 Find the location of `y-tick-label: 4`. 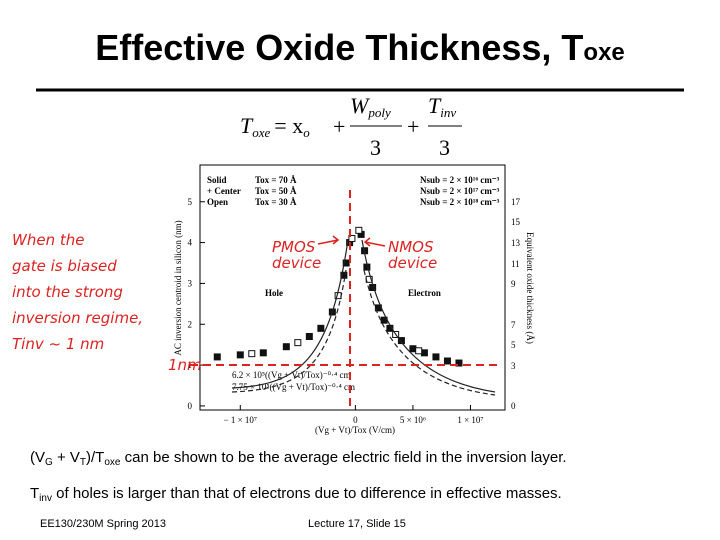

y-tick-label: 4 is located at coordinates (190, 243).